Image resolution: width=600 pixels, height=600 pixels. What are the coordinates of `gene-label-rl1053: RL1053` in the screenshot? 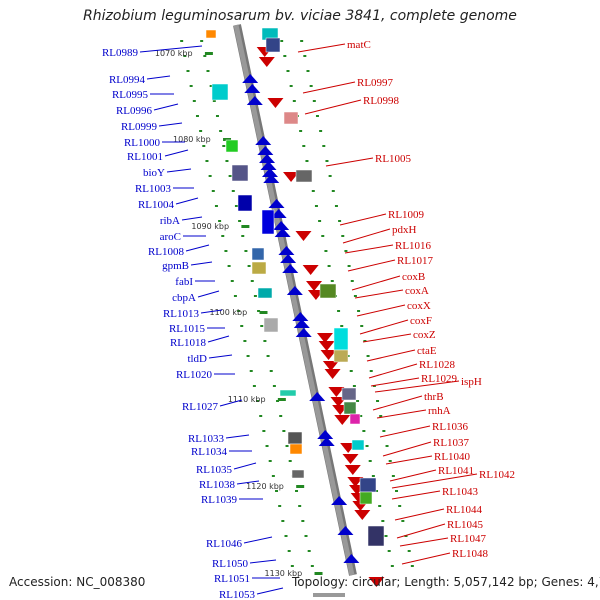 It's located at (237, 594).